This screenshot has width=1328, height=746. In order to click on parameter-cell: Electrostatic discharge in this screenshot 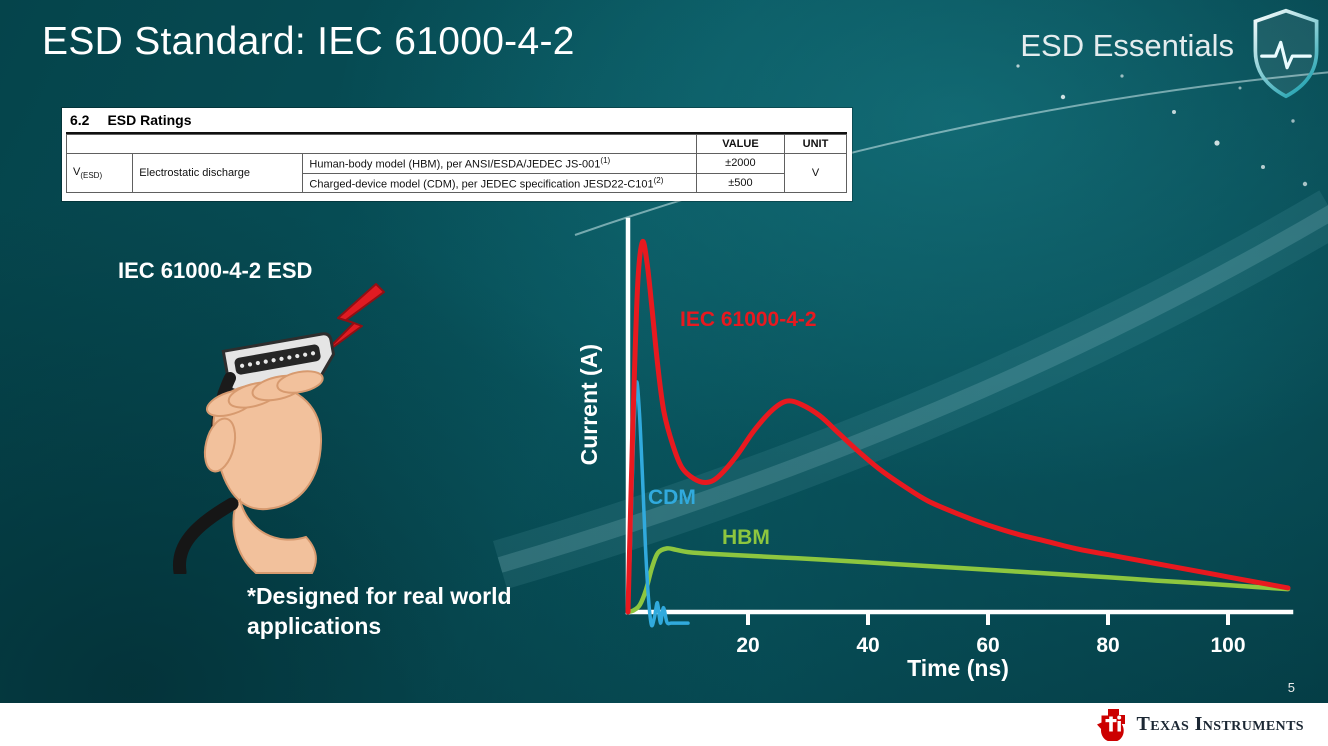, I will do `click(218, 173)`.